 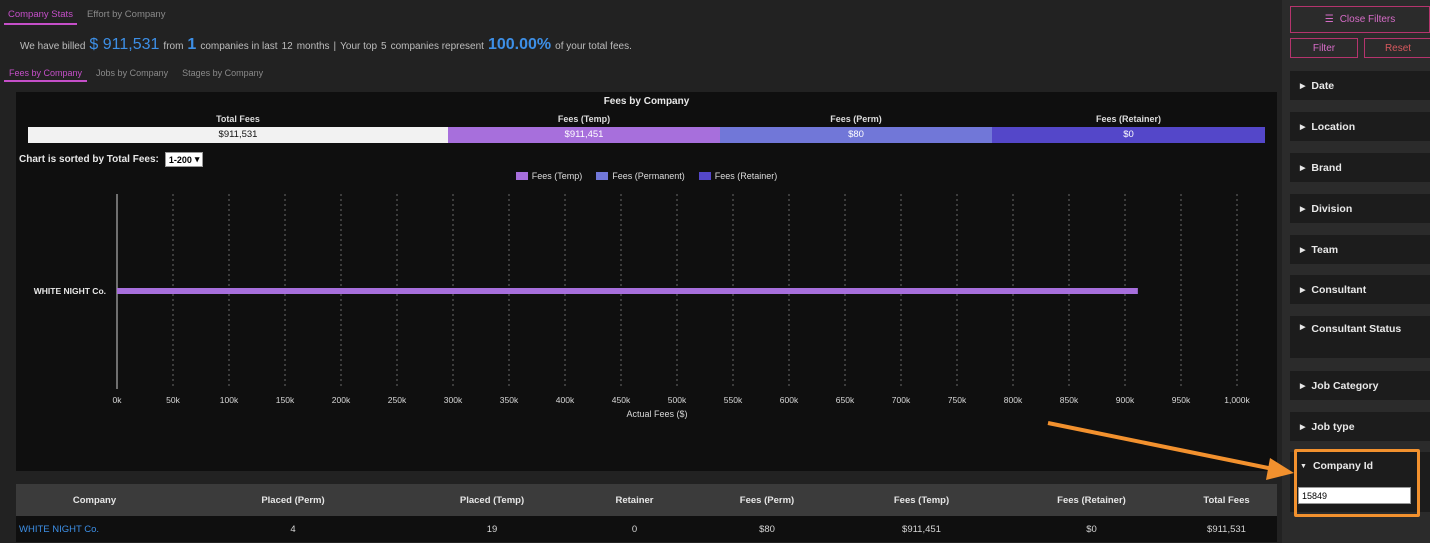 I want to click on company-link: WHITE NIGHT Co., so click(x=59, y=529).